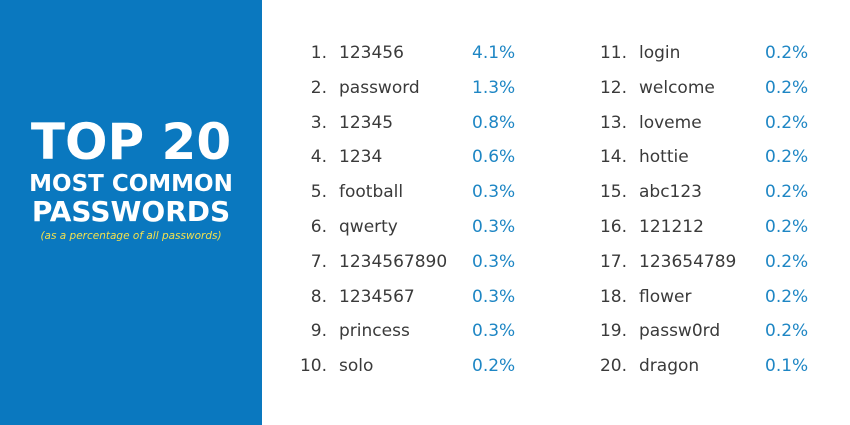 The width and height of the screenshot is (850, 425). What do you see at coordinates (671, 192) in the screenshot?
I see `password: abc123` at bounding box center [671, 192].